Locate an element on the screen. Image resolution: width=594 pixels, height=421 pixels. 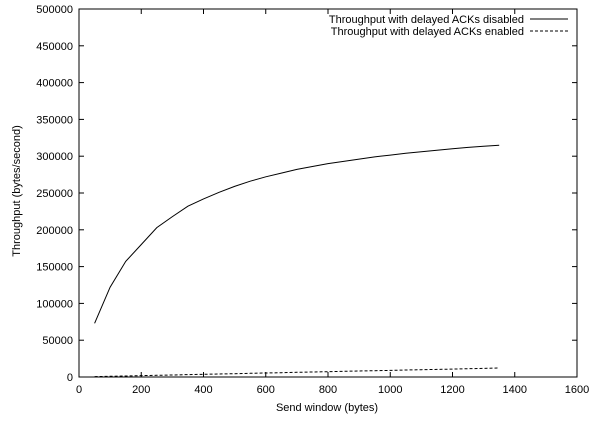
y-tick-label: 150000 is located at coordinates (54, 268).